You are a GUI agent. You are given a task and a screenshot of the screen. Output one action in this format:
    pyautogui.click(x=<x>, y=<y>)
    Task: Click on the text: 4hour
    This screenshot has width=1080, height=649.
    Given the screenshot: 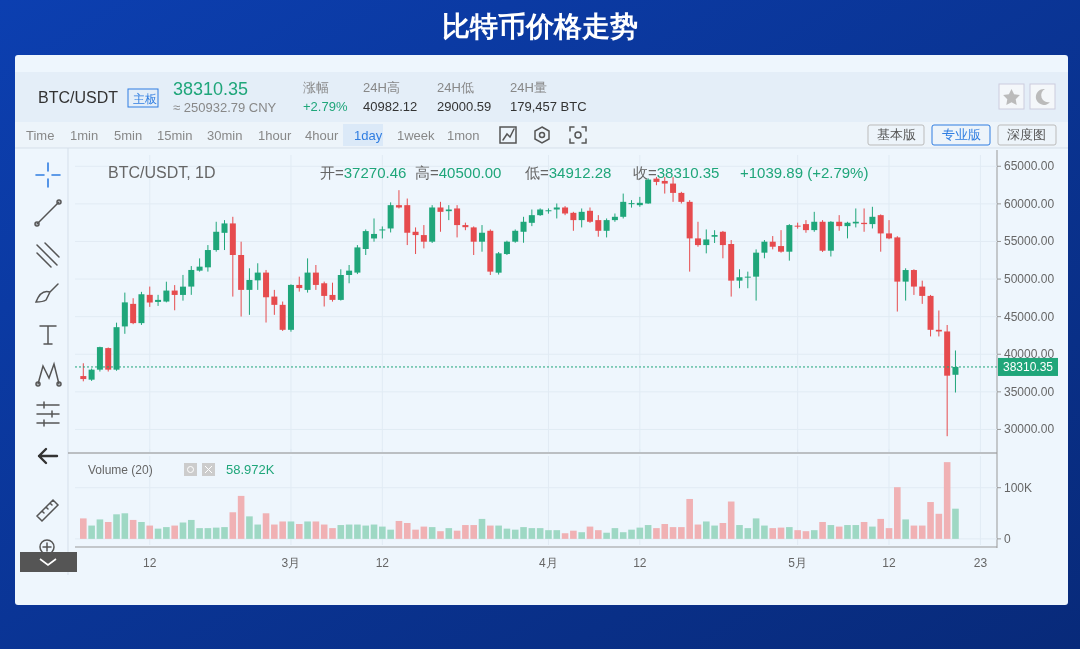 What is the action you would take?
    pyautogui.click(x=322, y=135)
    